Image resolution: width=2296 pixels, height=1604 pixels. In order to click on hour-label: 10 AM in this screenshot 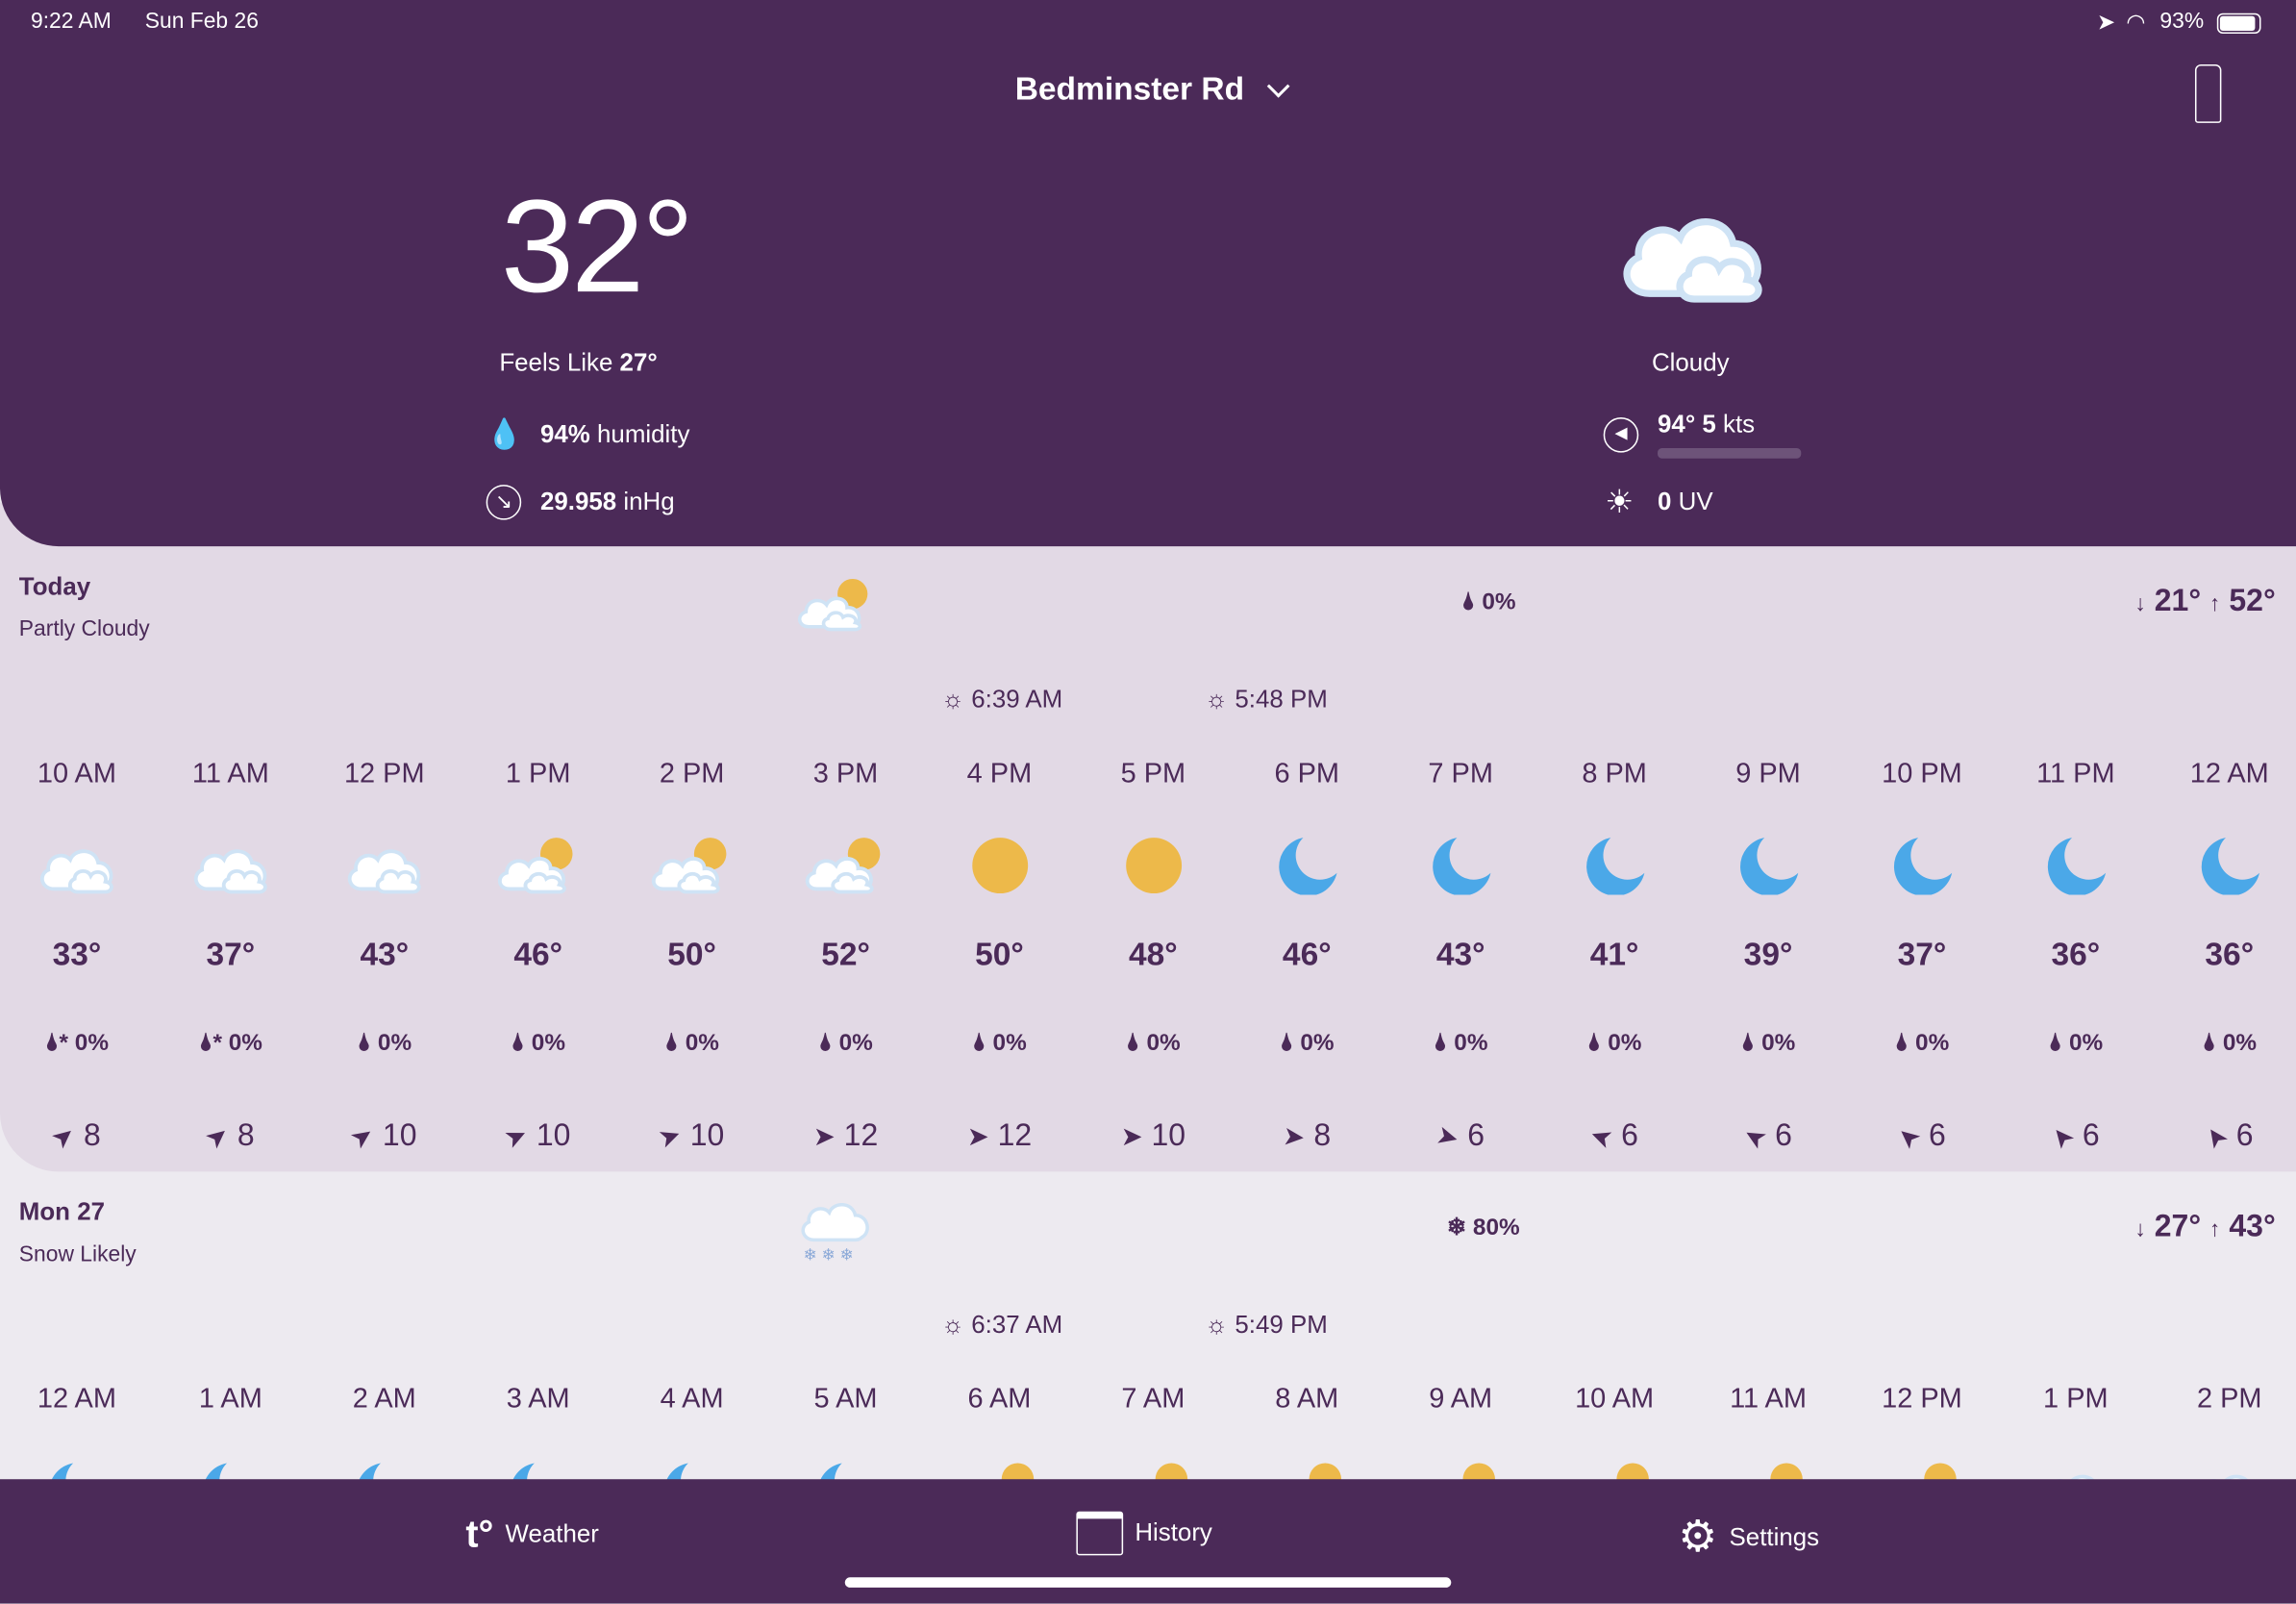, I will do `click(76, 773)`.